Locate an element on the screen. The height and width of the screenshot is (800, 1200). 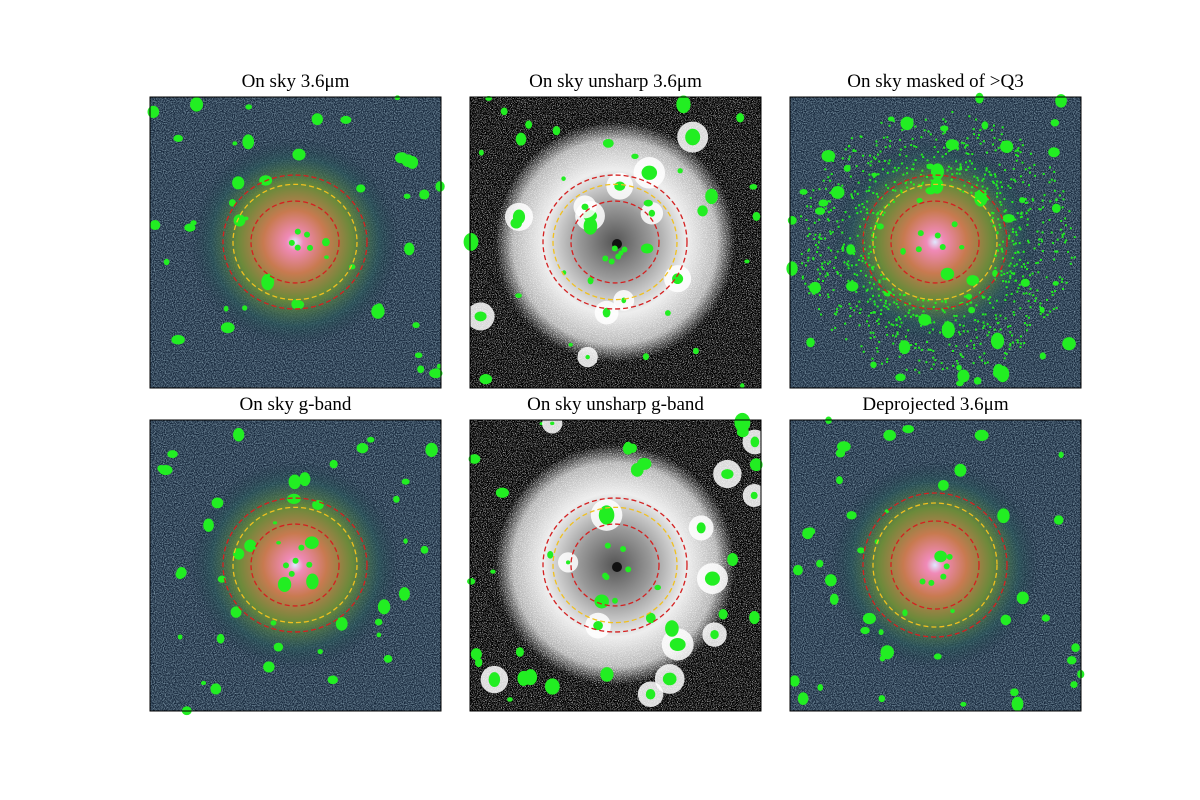
panel-image is located at coordinates (296, 242).